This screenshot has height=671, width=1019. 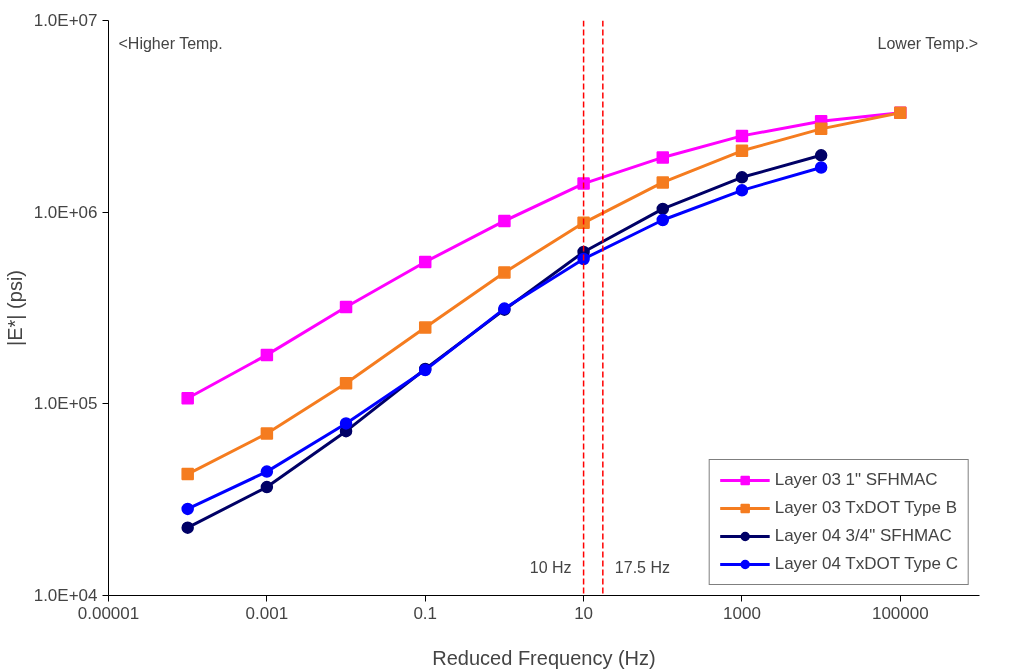 I want to click on annotation: Lower Temp.>, so click(x=928, y=43).